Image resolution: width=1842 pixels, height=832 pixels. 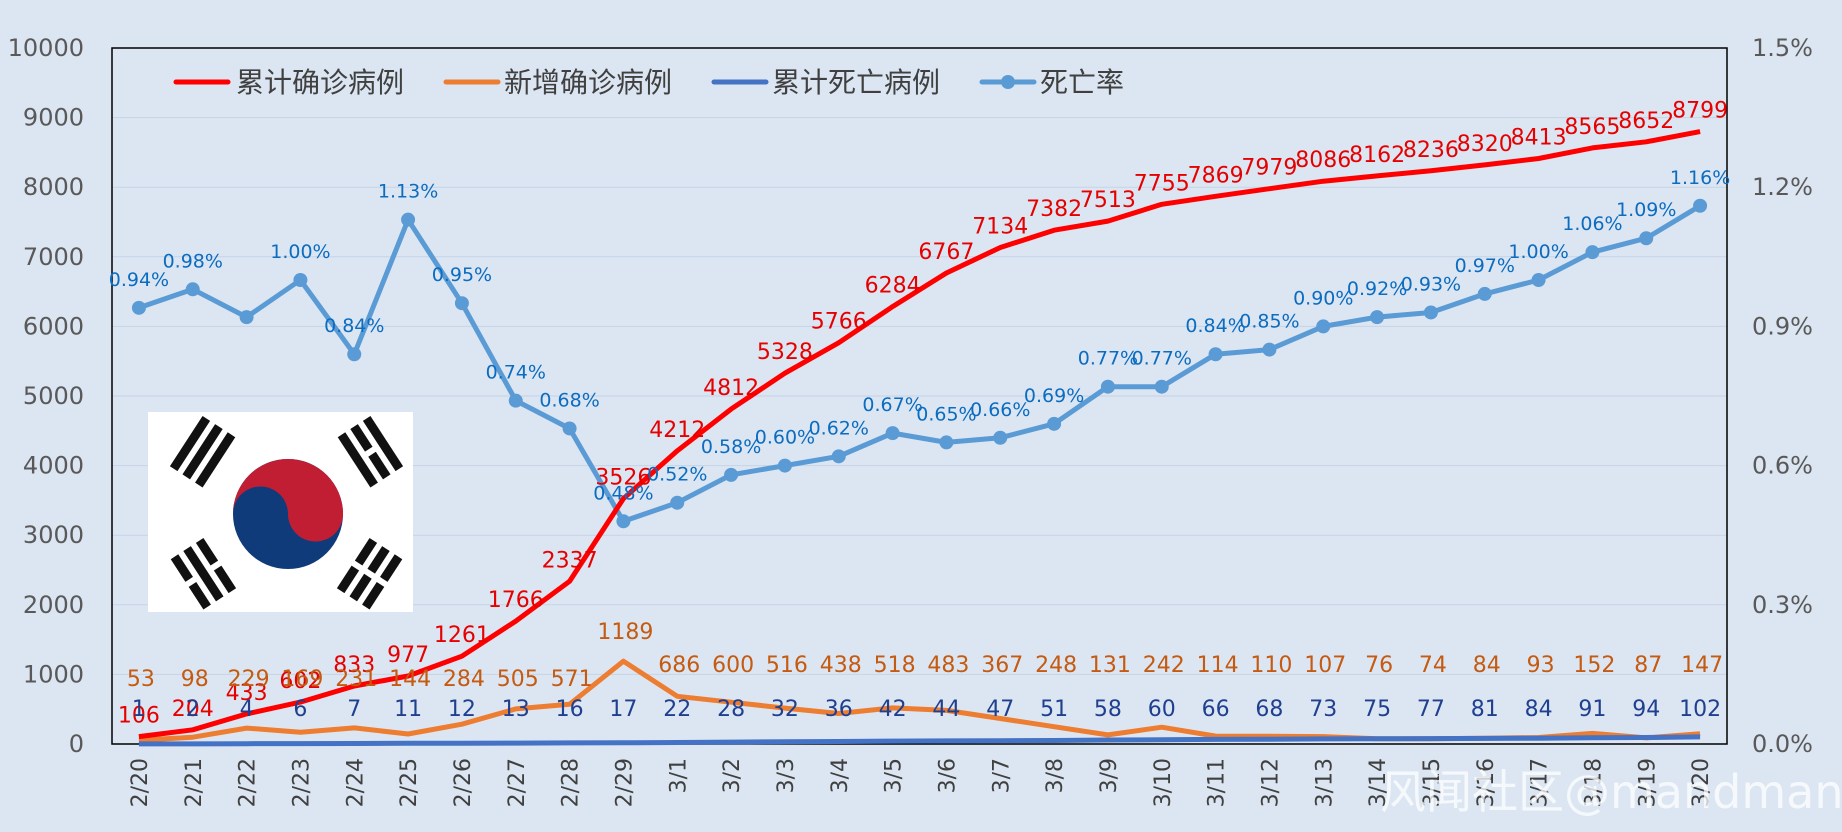 I want to click on cases-label: 977, so click(x=408, y=655).